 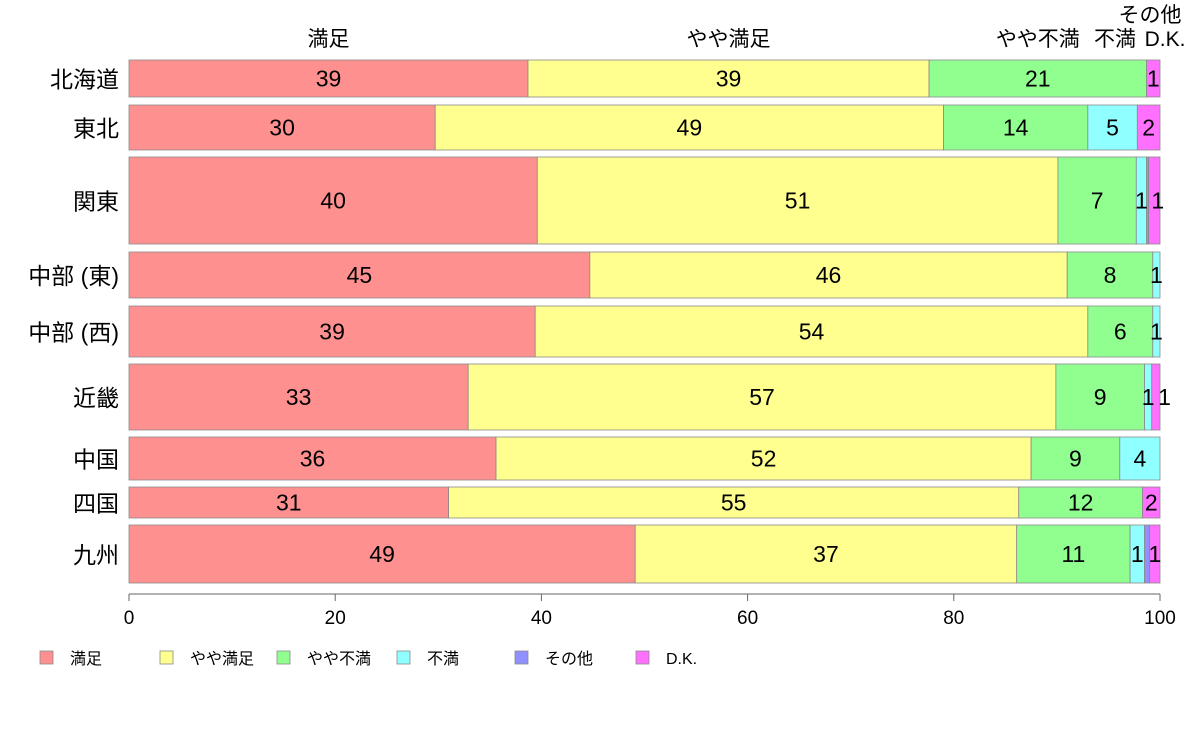 I want to click on top-series-label: D.K., so click(x=1165, y=39).